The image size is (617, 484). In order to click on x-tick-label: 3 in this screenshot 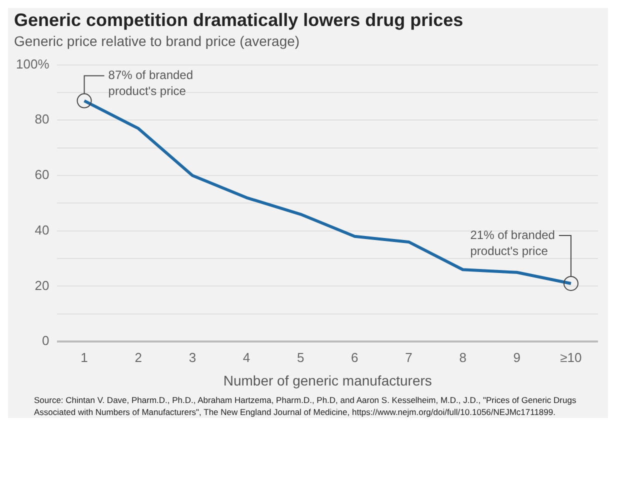, I will do `click(192, 357)`.